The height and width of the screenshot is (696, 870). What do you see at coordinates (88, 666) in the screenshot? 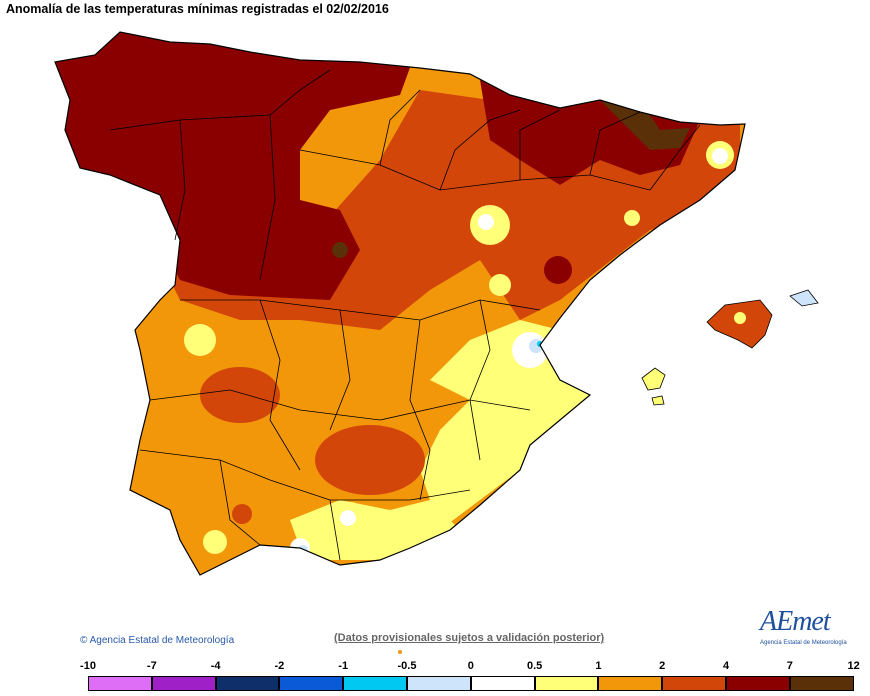
I see `legend-tick-label: -10` at bounding box center [88, 666].